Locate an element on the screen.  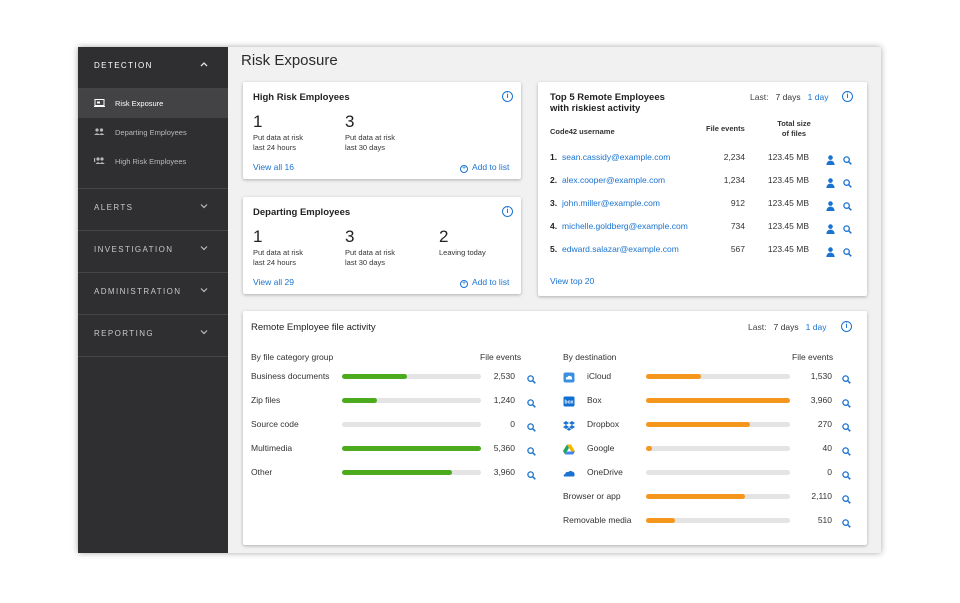
card-title-line: Top 5 Remote Employees is located at coordinates (607, 97).